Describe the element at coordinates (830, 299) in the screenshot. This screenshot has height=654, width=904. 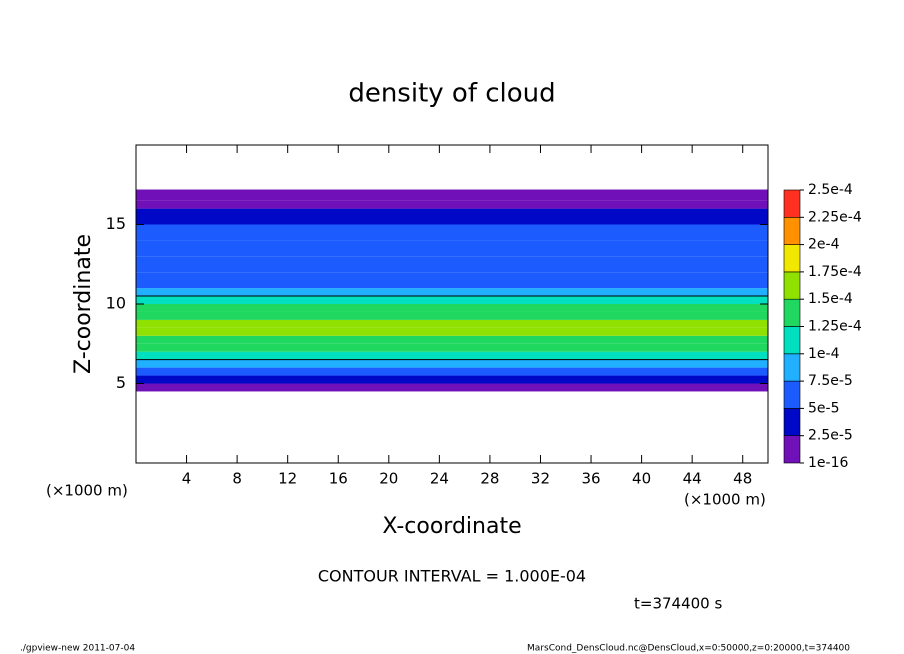
I see `colorbar-label: 1.5e-4` at that location.